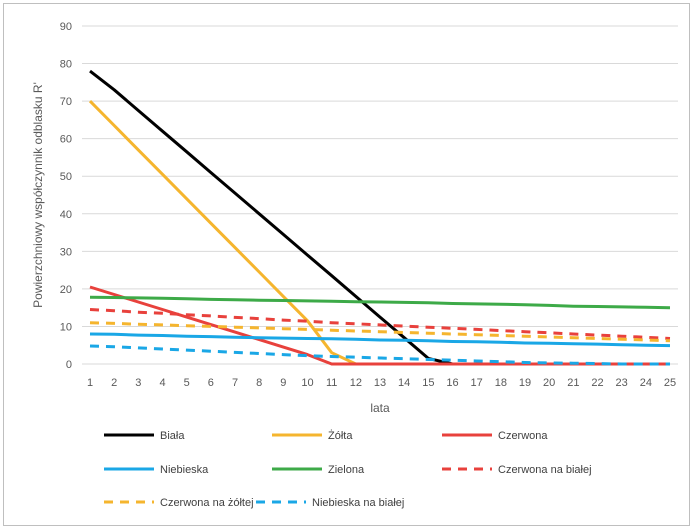  I want to click on y-tick-label: 30, so click(66, 252).